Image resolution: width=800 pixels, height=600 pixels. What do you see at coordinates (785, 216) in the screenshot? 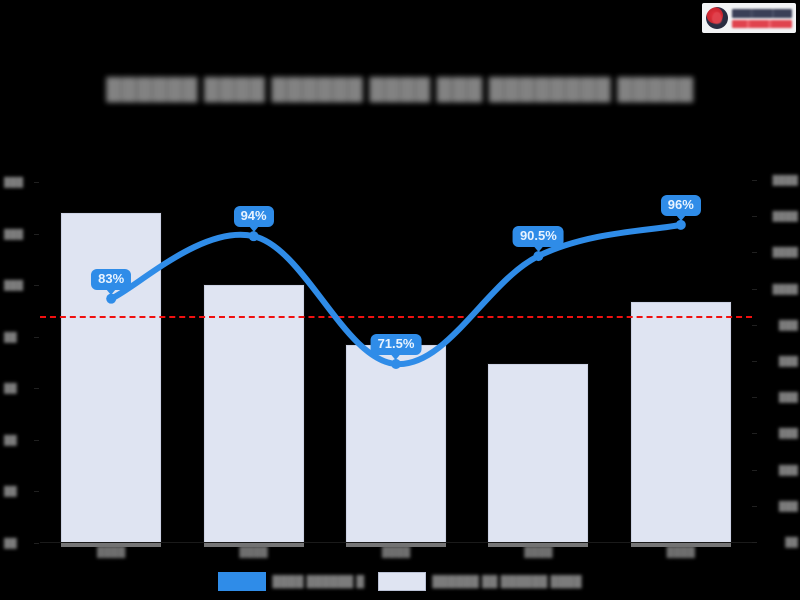
I see `right-tick-1: ████` at bounding box center [785, 216].